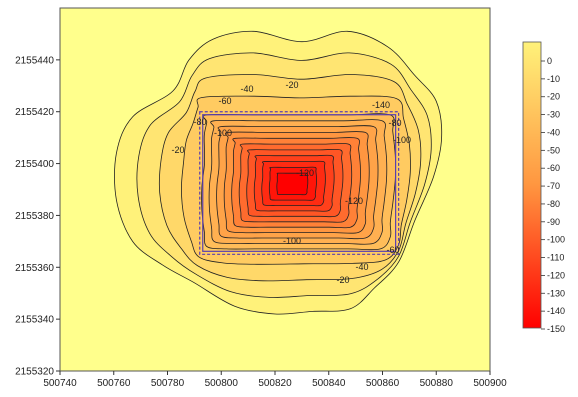 Image resolution: width=578 pixels, height=397 pixels. Describe the element at coordinates (34, 320) in the screenshot. I see `y-tick-label: 2155340` at that location.